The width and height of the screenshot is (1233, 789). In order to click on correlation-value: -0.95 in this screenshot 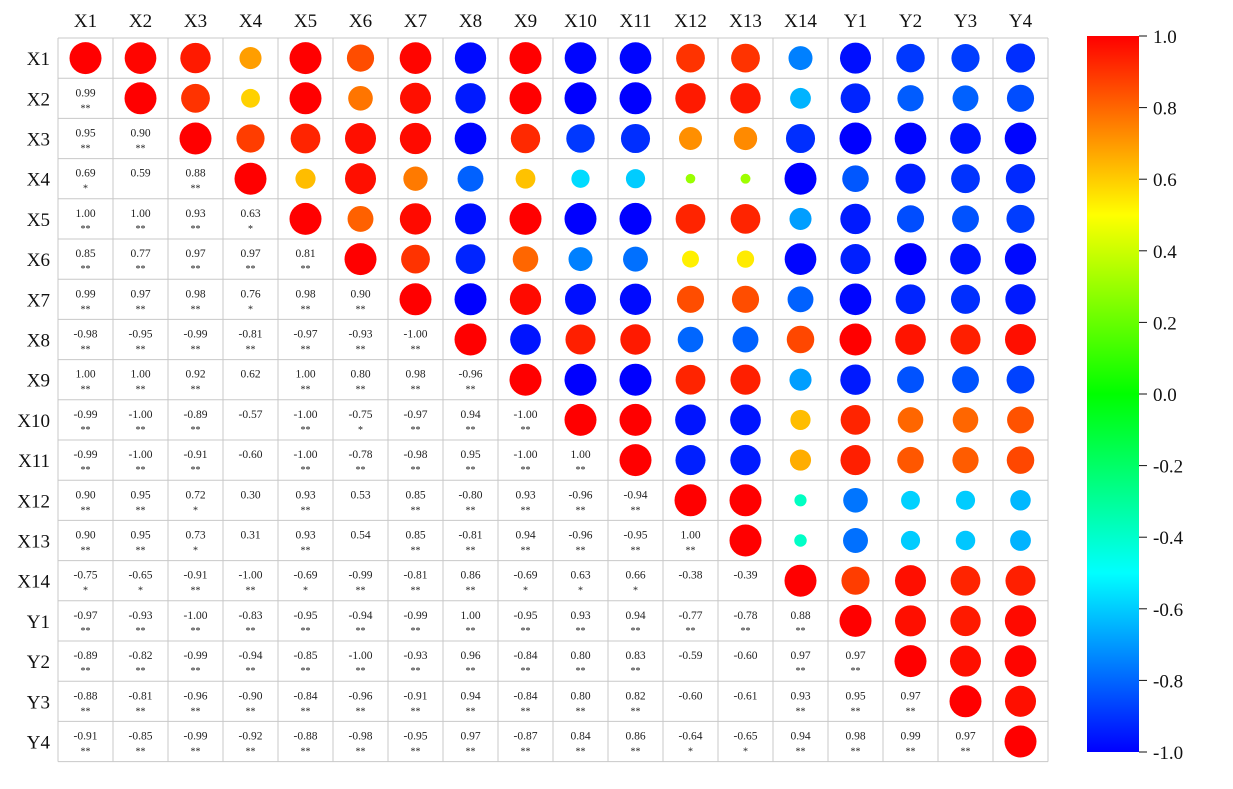, I will do `click(141, 335)`.